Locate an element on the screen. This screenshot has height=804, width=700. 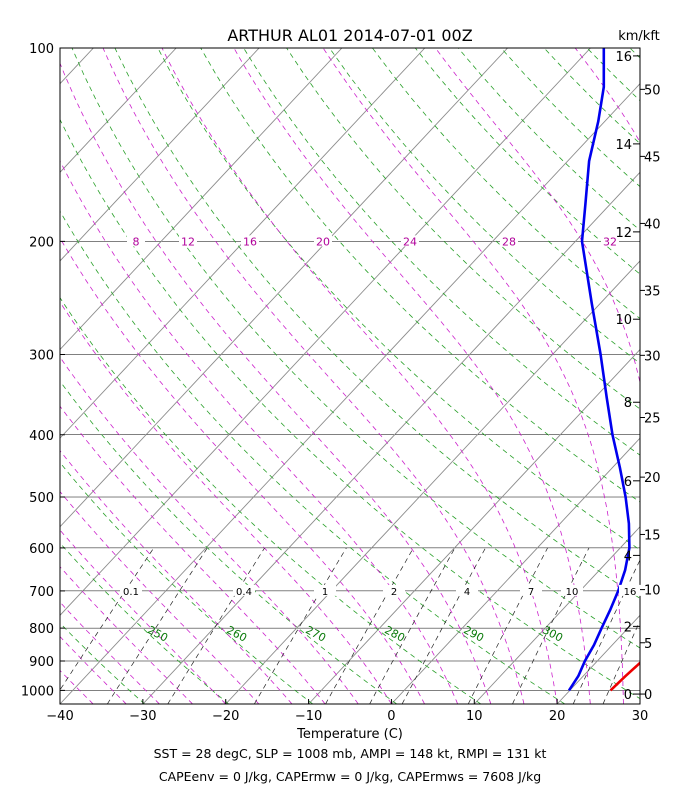
pressure-tick-label: 200 is located at coordinates (41, 242).